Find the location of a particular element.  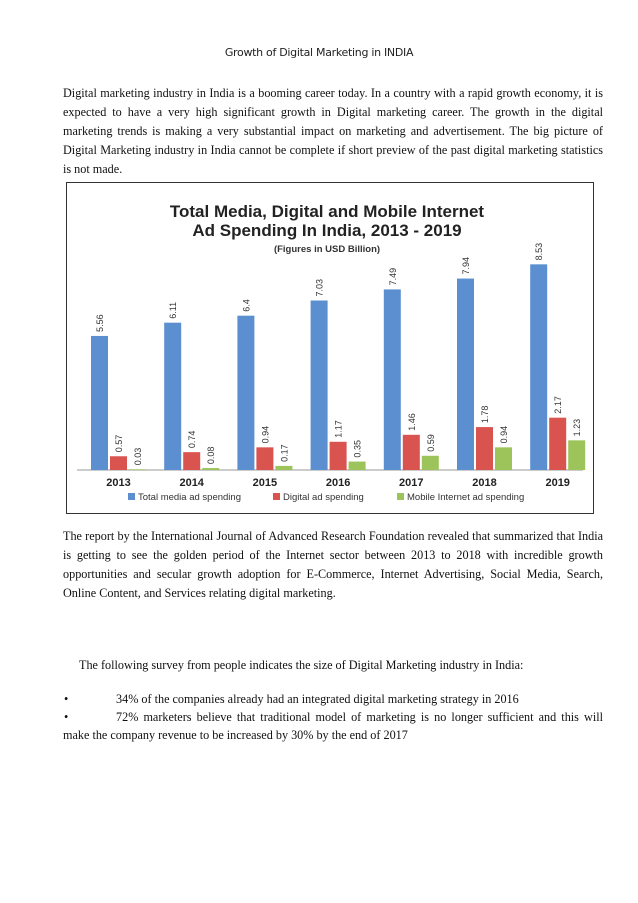

chart-title-line2: Ad Spending In India, 2013 - 2019 is located at coordinates (326, 230).